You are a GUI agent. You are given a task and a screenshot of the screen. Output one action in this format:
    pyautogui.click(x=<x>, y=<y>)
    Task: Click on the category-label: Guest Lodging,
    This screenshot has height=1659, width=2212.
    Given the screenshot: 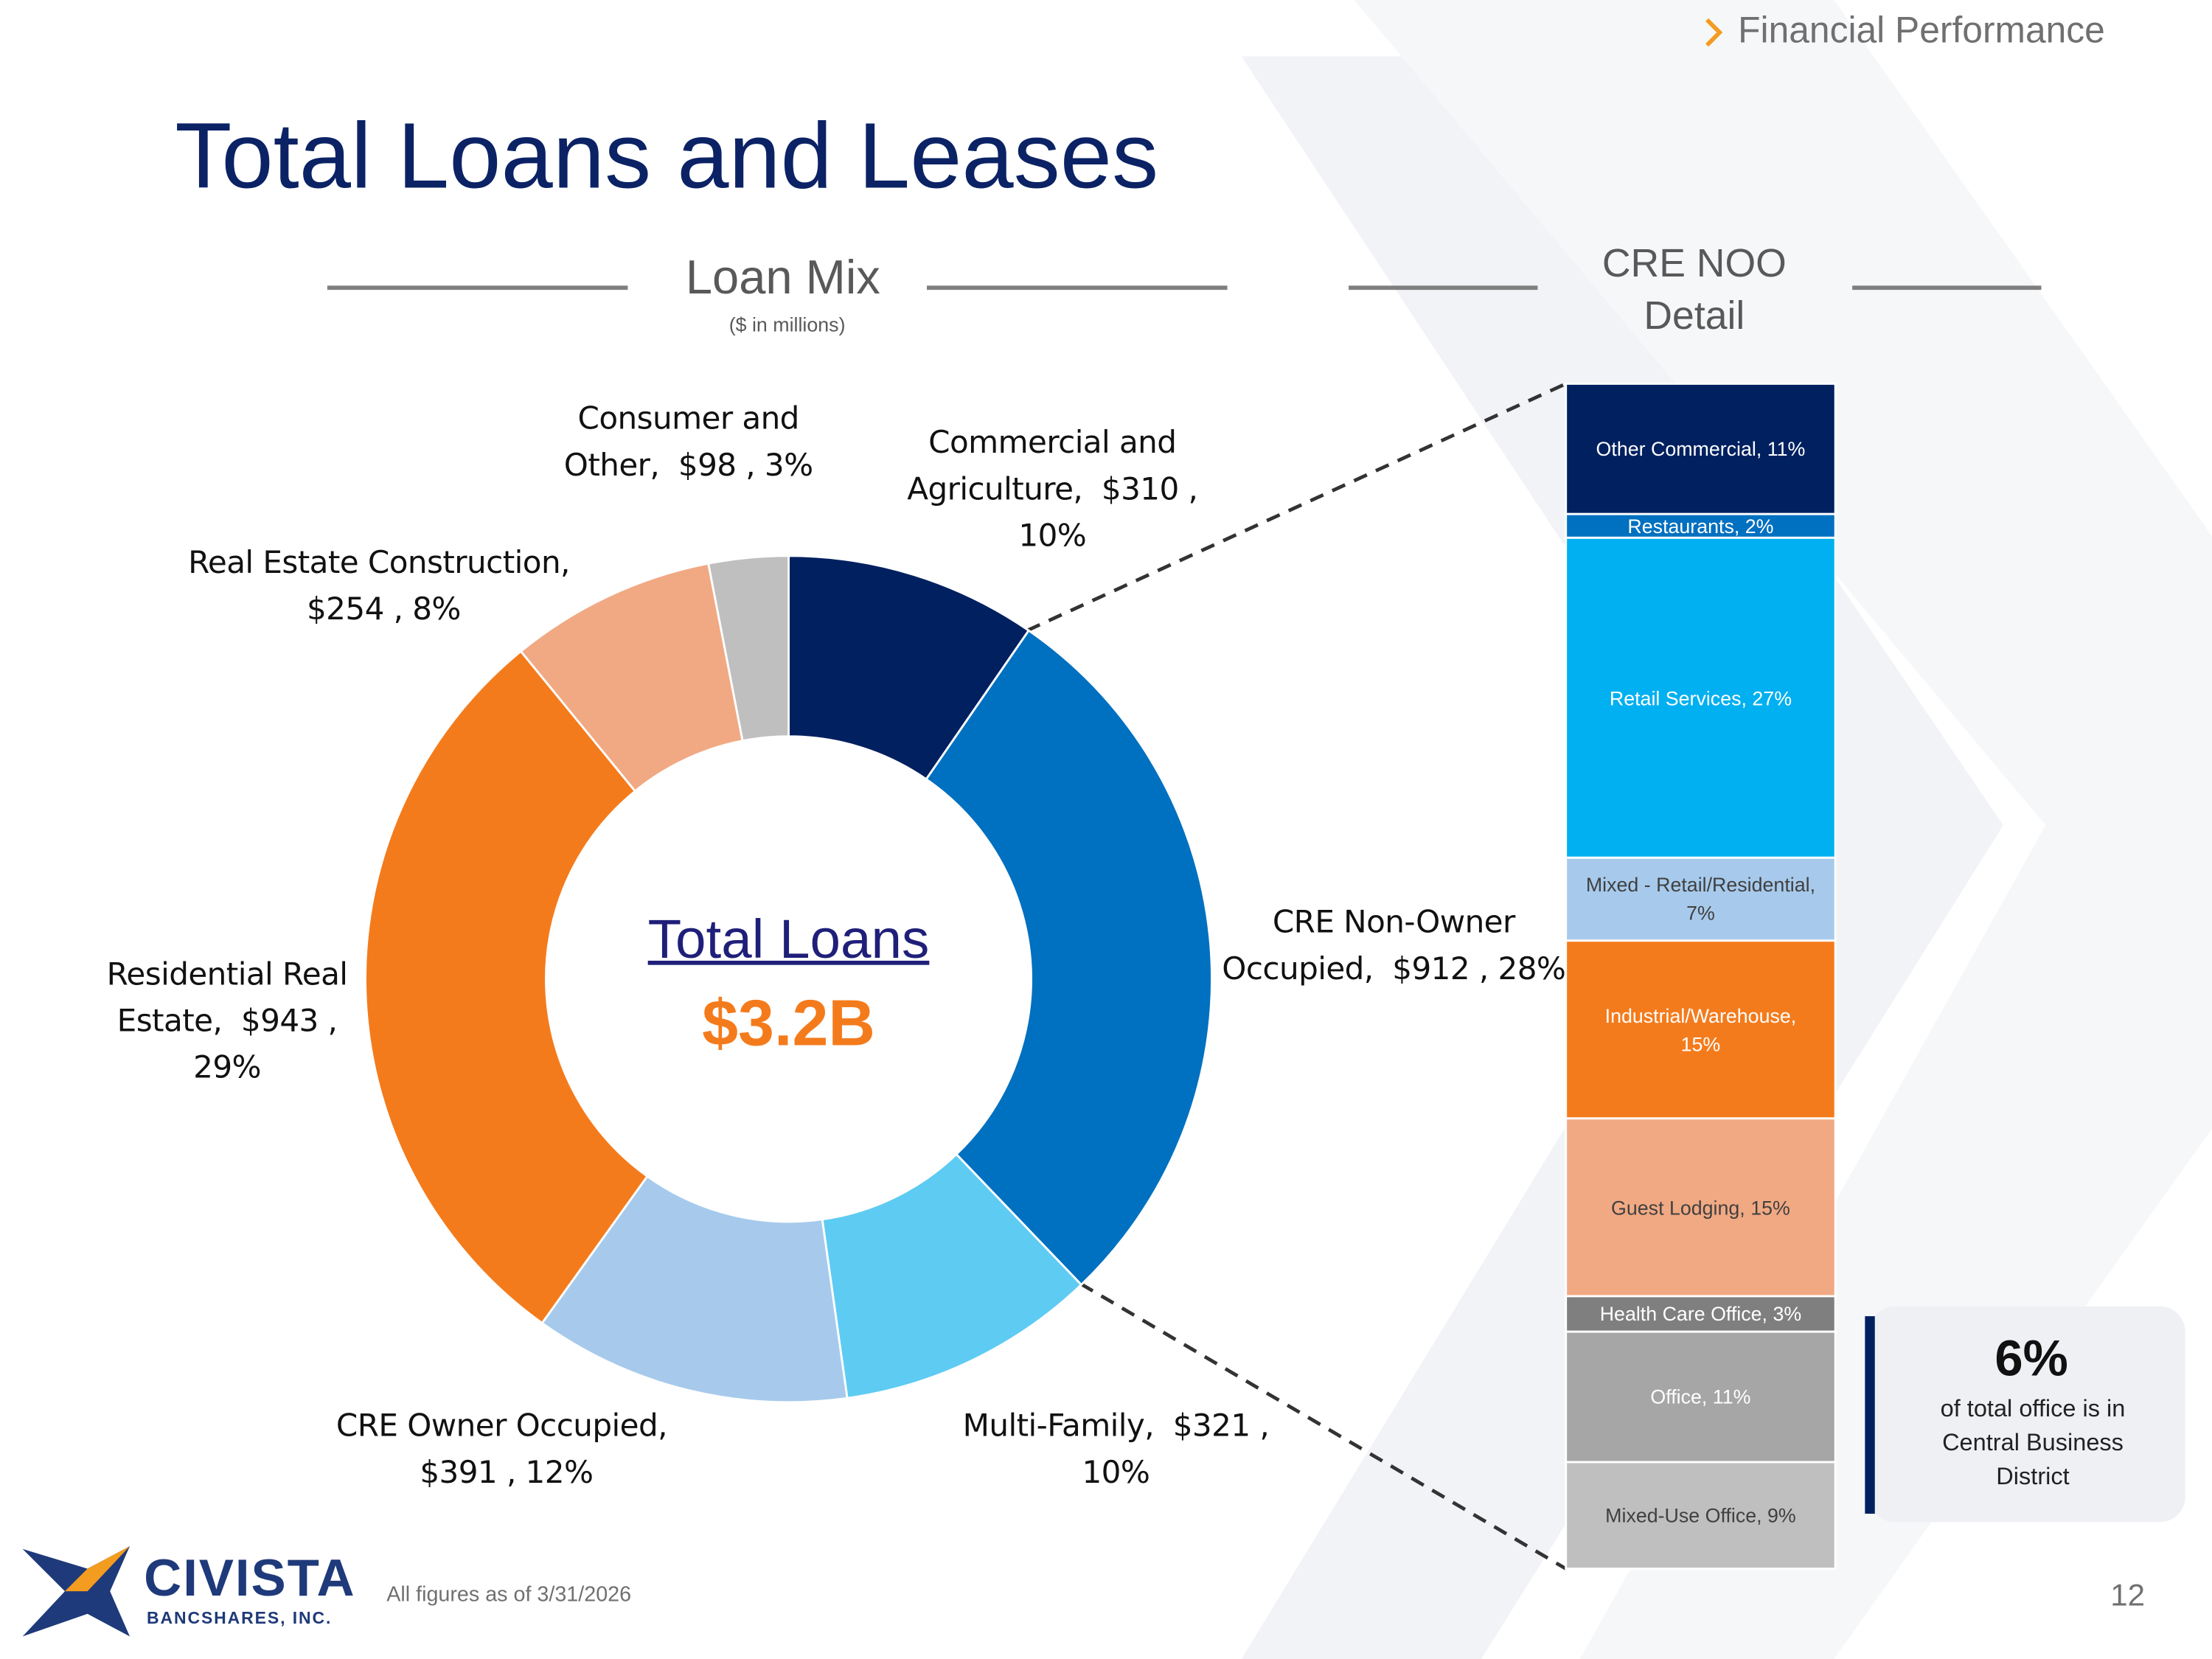 What is the action you would take?
    pyautogui.click(x=1678, y=1207)
    